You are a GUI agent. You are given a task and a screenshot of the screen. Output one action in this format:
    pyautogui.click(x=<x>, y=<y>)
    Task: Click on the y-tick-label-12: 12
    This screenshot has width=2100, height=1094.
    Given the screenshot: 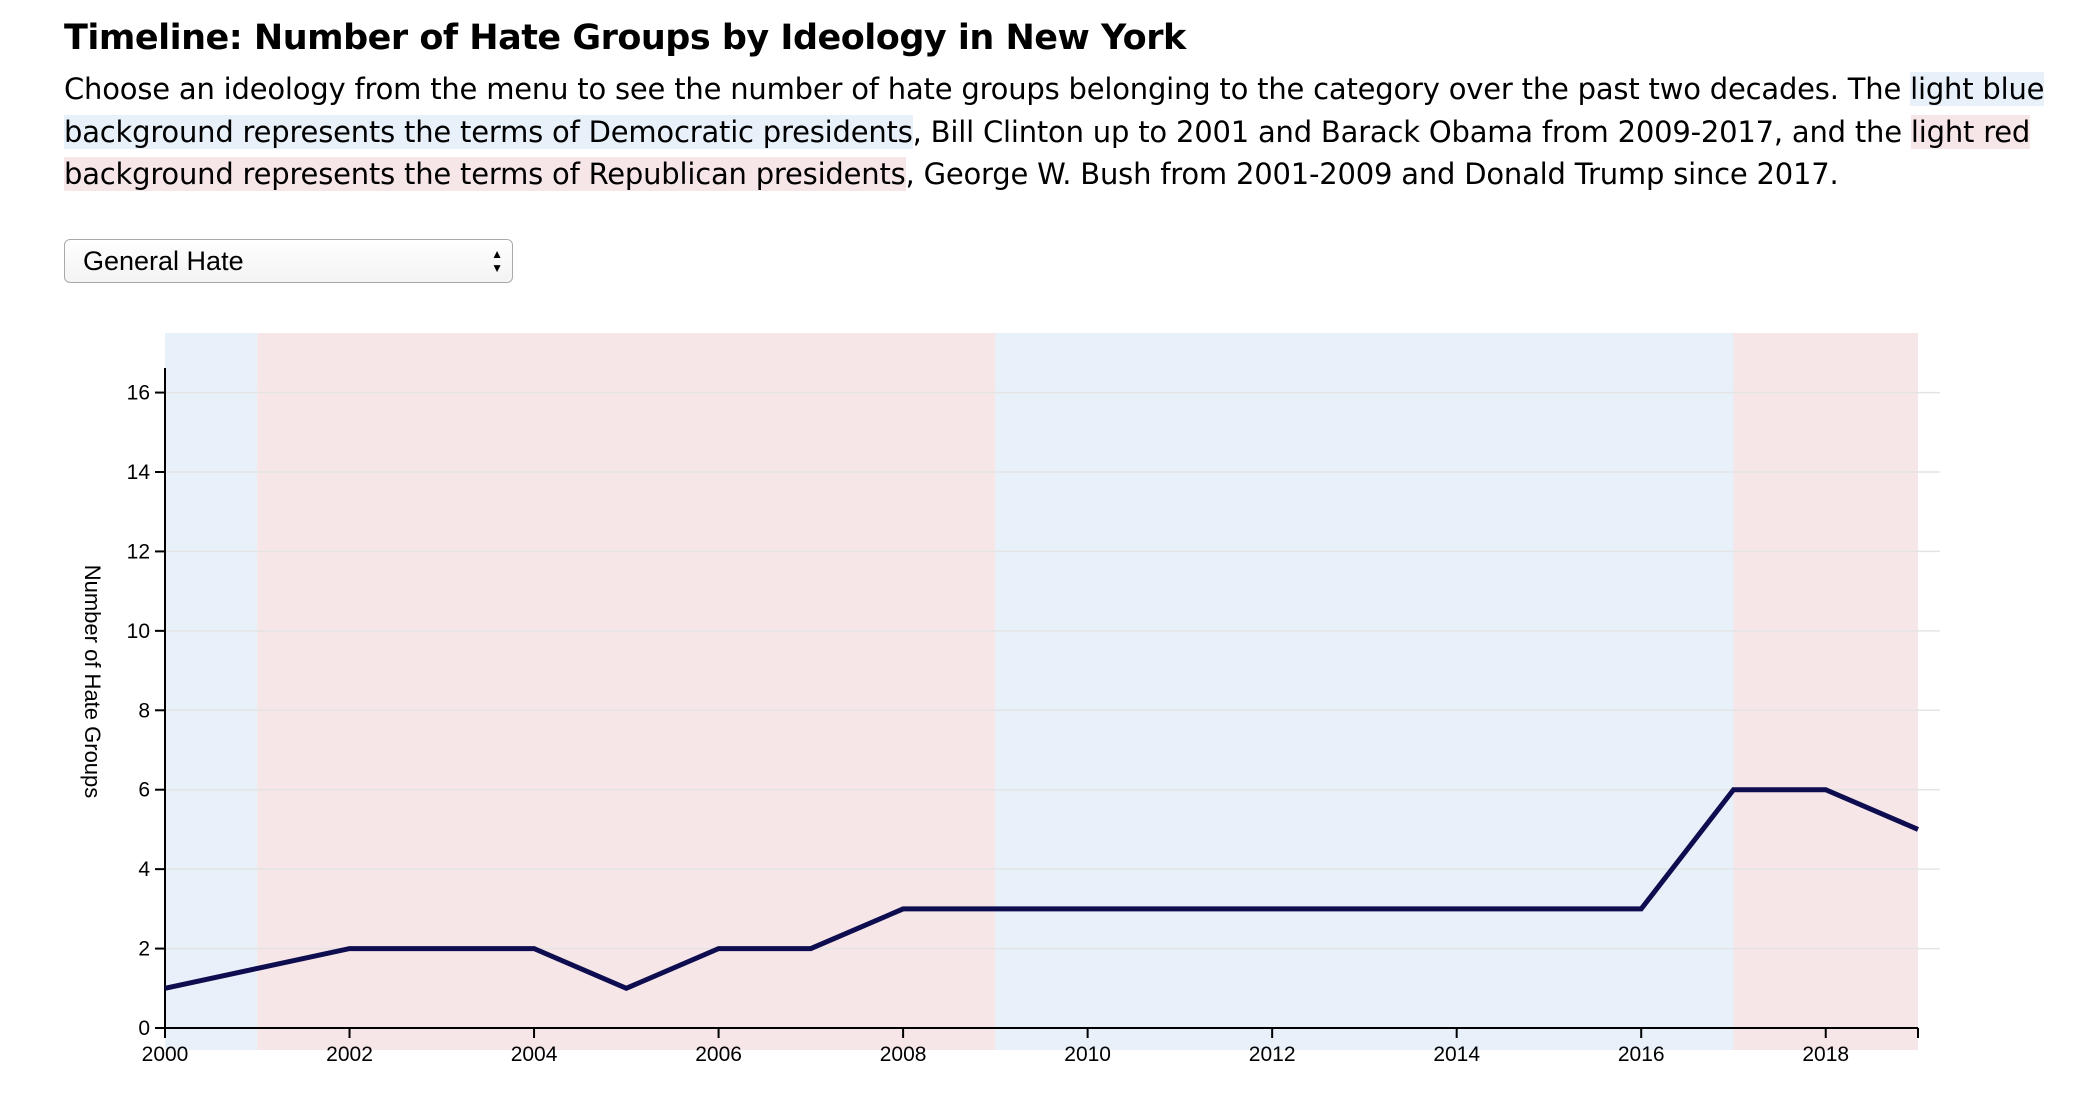 What is the action you would take?
    pyautogui.click(x=138, y=551)
    